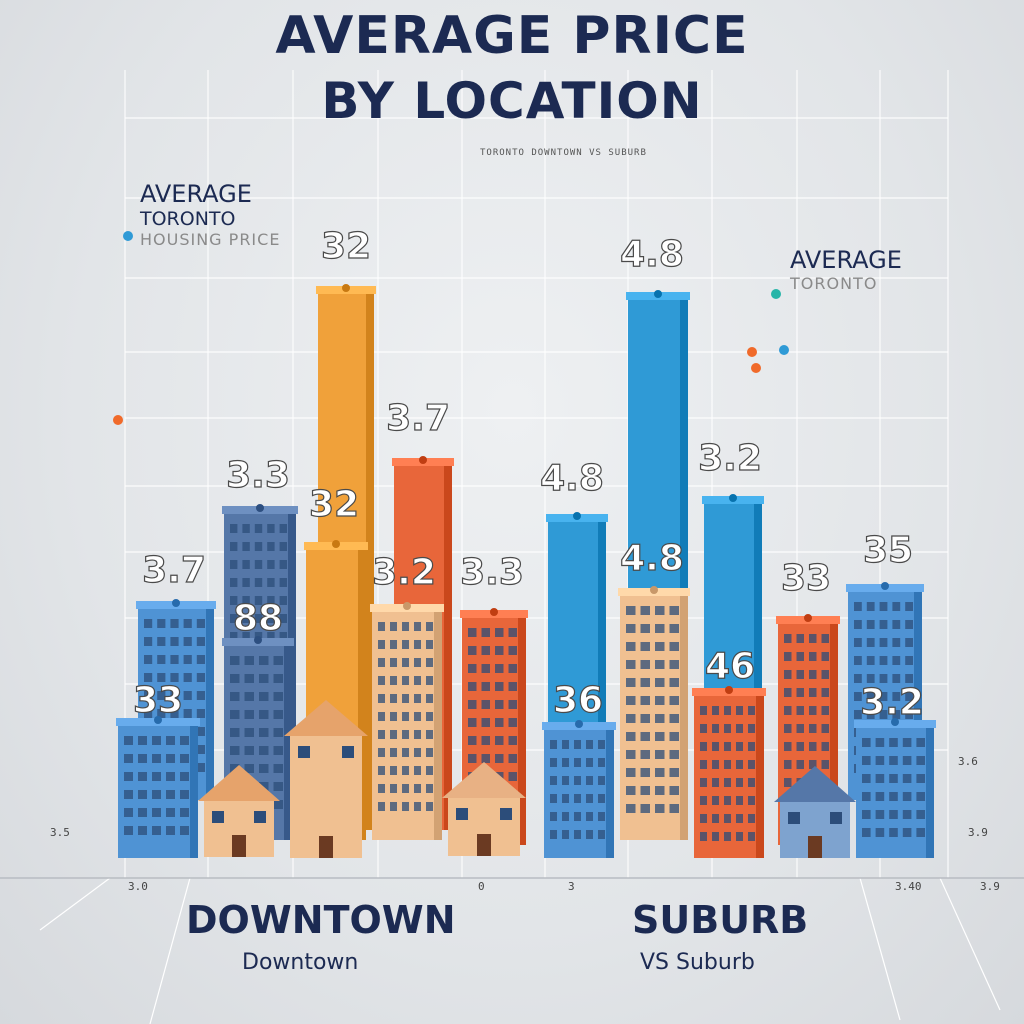 This screenshot has height=1024, width=1024. I want to click on value-label-0: 3.7, so click(174, 570).